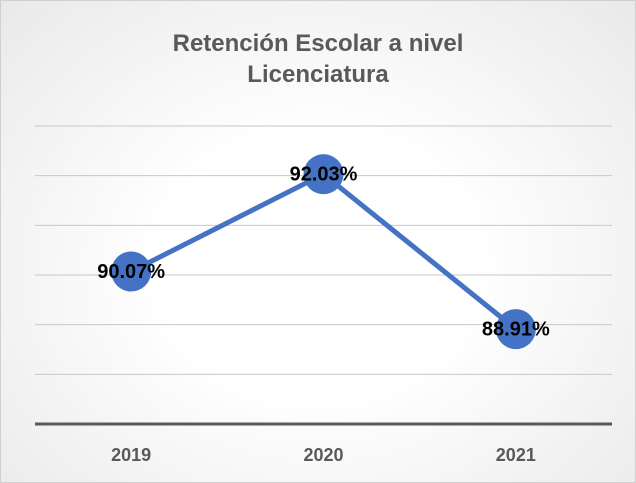 This screenshot has height=483, width=636. I want to click on data-label: 88.91%, so click(516, 329).